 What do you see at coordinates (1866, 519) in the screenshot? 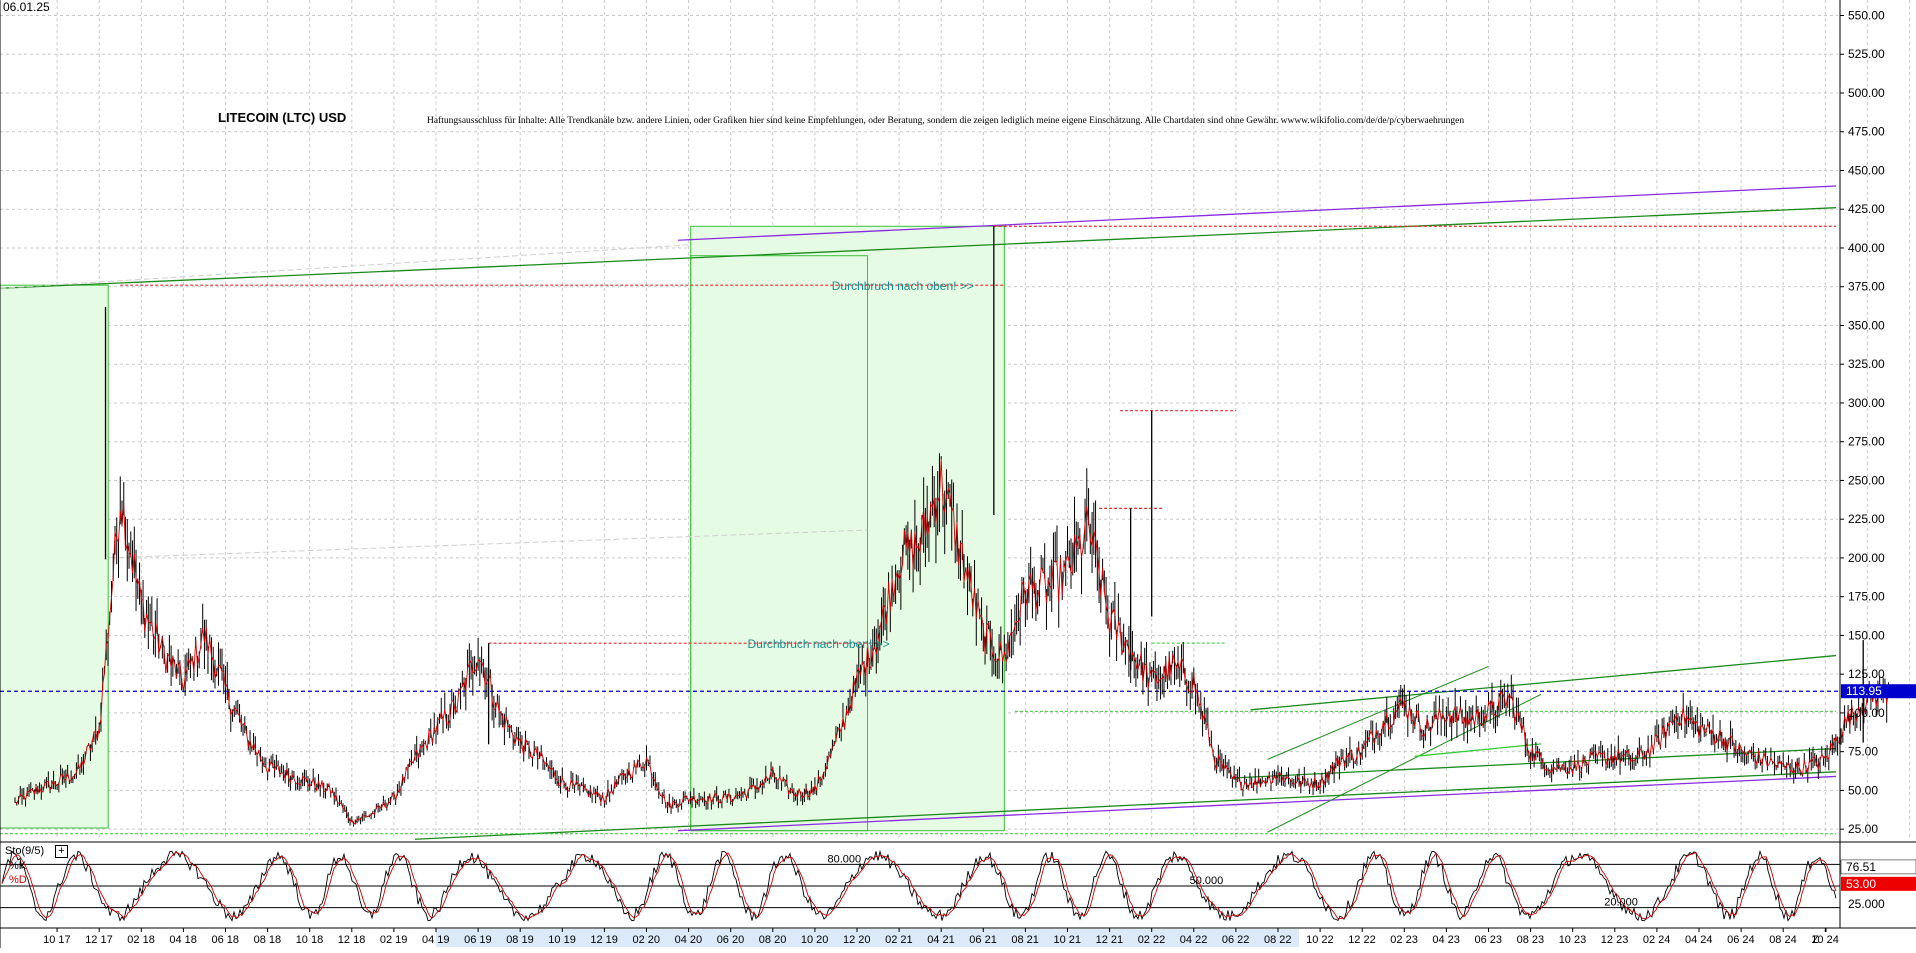
I see `price-axis-label: 225.00` at bounding box center [1866, 519].